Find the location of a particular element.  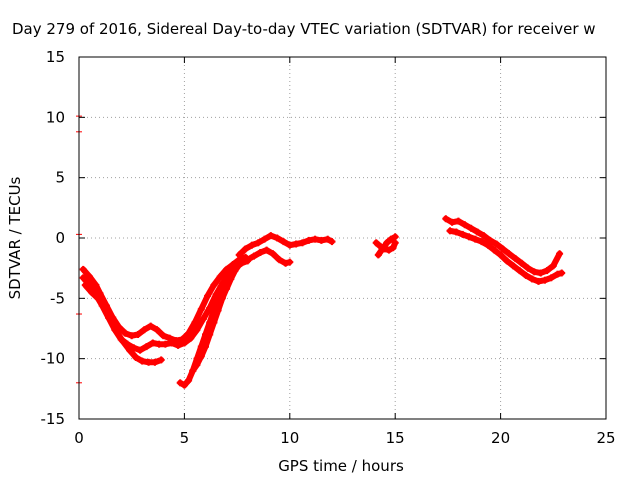

y-tick-labels: -15 -10 -5 0 5 10 15 is located at coordinates (53, 238).